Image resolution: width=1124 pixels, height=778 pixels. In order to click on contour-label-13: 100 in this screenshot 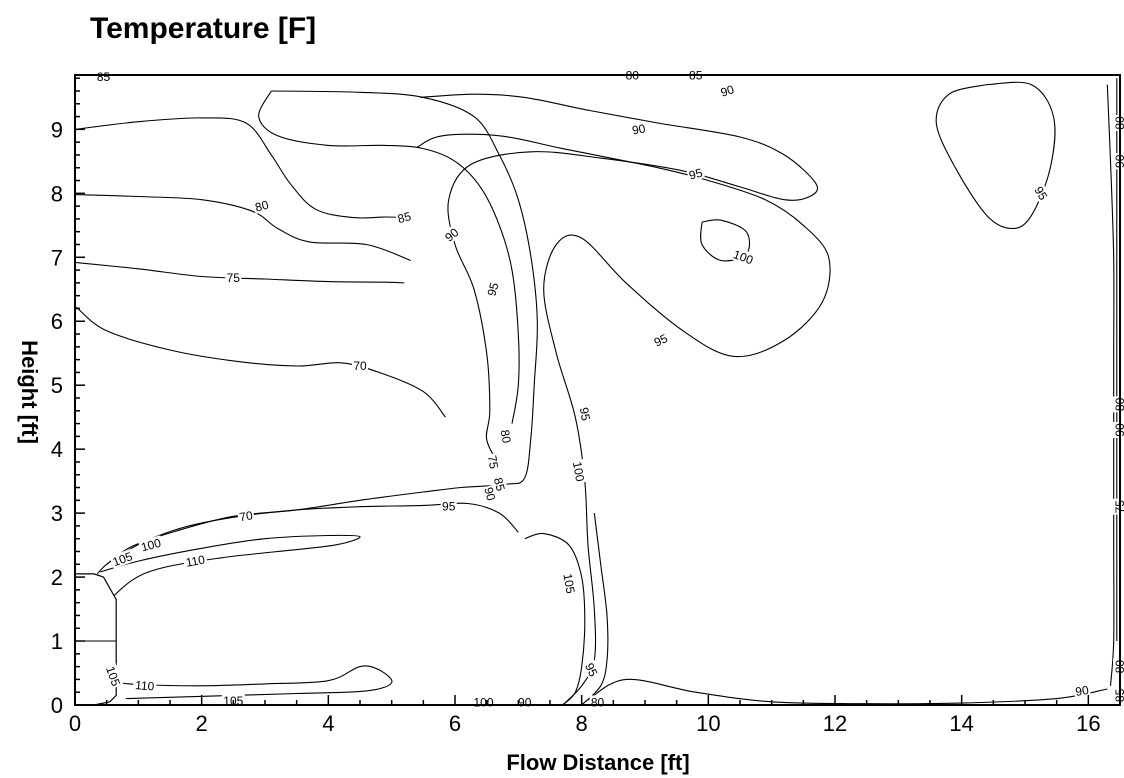, I will do `click(743, 257)`.